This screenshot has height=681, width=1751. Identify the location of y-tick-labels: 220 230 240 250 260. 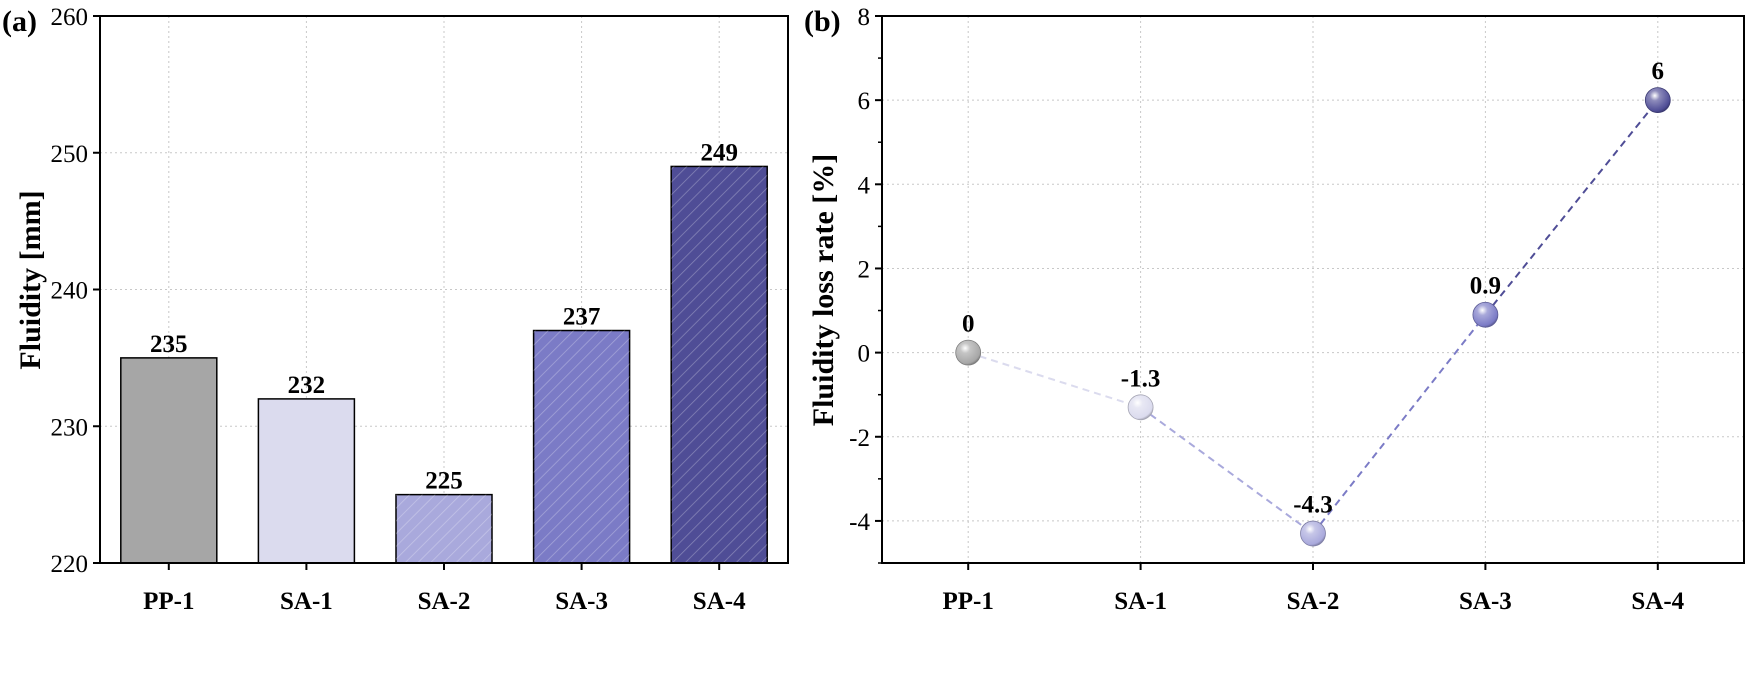
(70, 291).